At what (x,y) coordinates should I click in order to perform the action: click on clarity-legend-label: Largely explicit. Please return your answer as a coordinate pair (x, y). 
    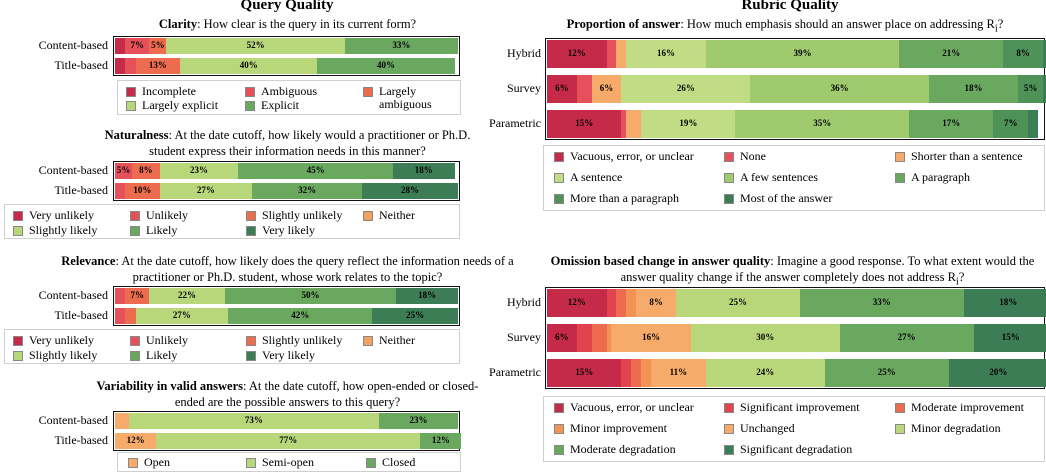
    Looking at the image, I should click on (180, 105).